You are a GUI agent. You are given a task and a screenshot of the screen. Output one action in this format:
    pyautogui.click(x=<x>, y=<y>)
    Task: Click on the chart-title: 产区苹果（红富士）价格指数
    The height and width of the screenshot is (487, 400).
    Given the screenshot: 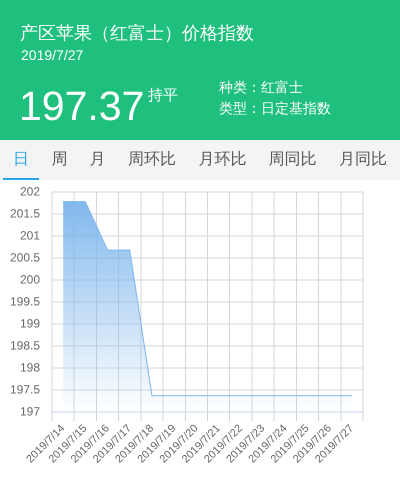 What is the action you would take?
    pyautogui.click(x=137, y=33)
    